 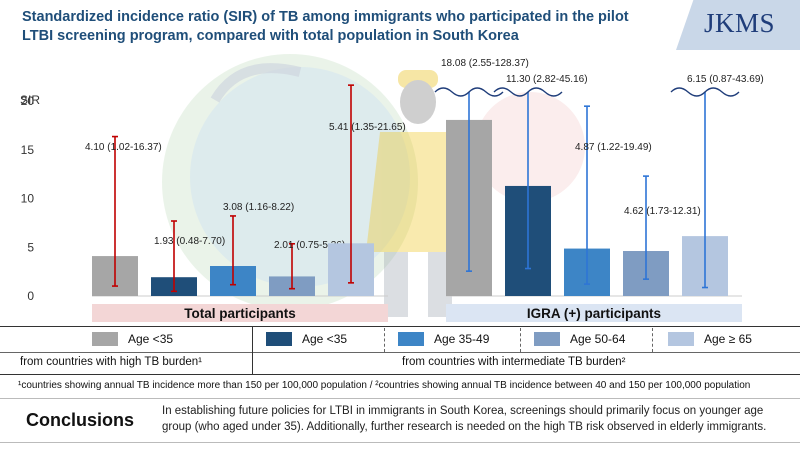 I want to click on y-axis: SIR 0 5 10 15 20, so click(x=30, y=198).